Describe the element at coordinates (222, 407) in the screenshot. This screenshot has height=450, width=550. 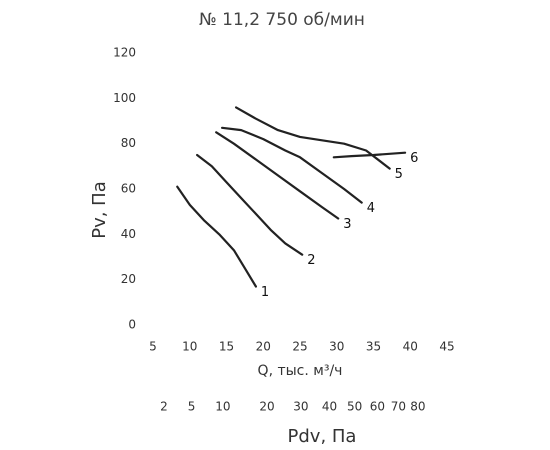
I see `x2-tick-label: 10` at that location.